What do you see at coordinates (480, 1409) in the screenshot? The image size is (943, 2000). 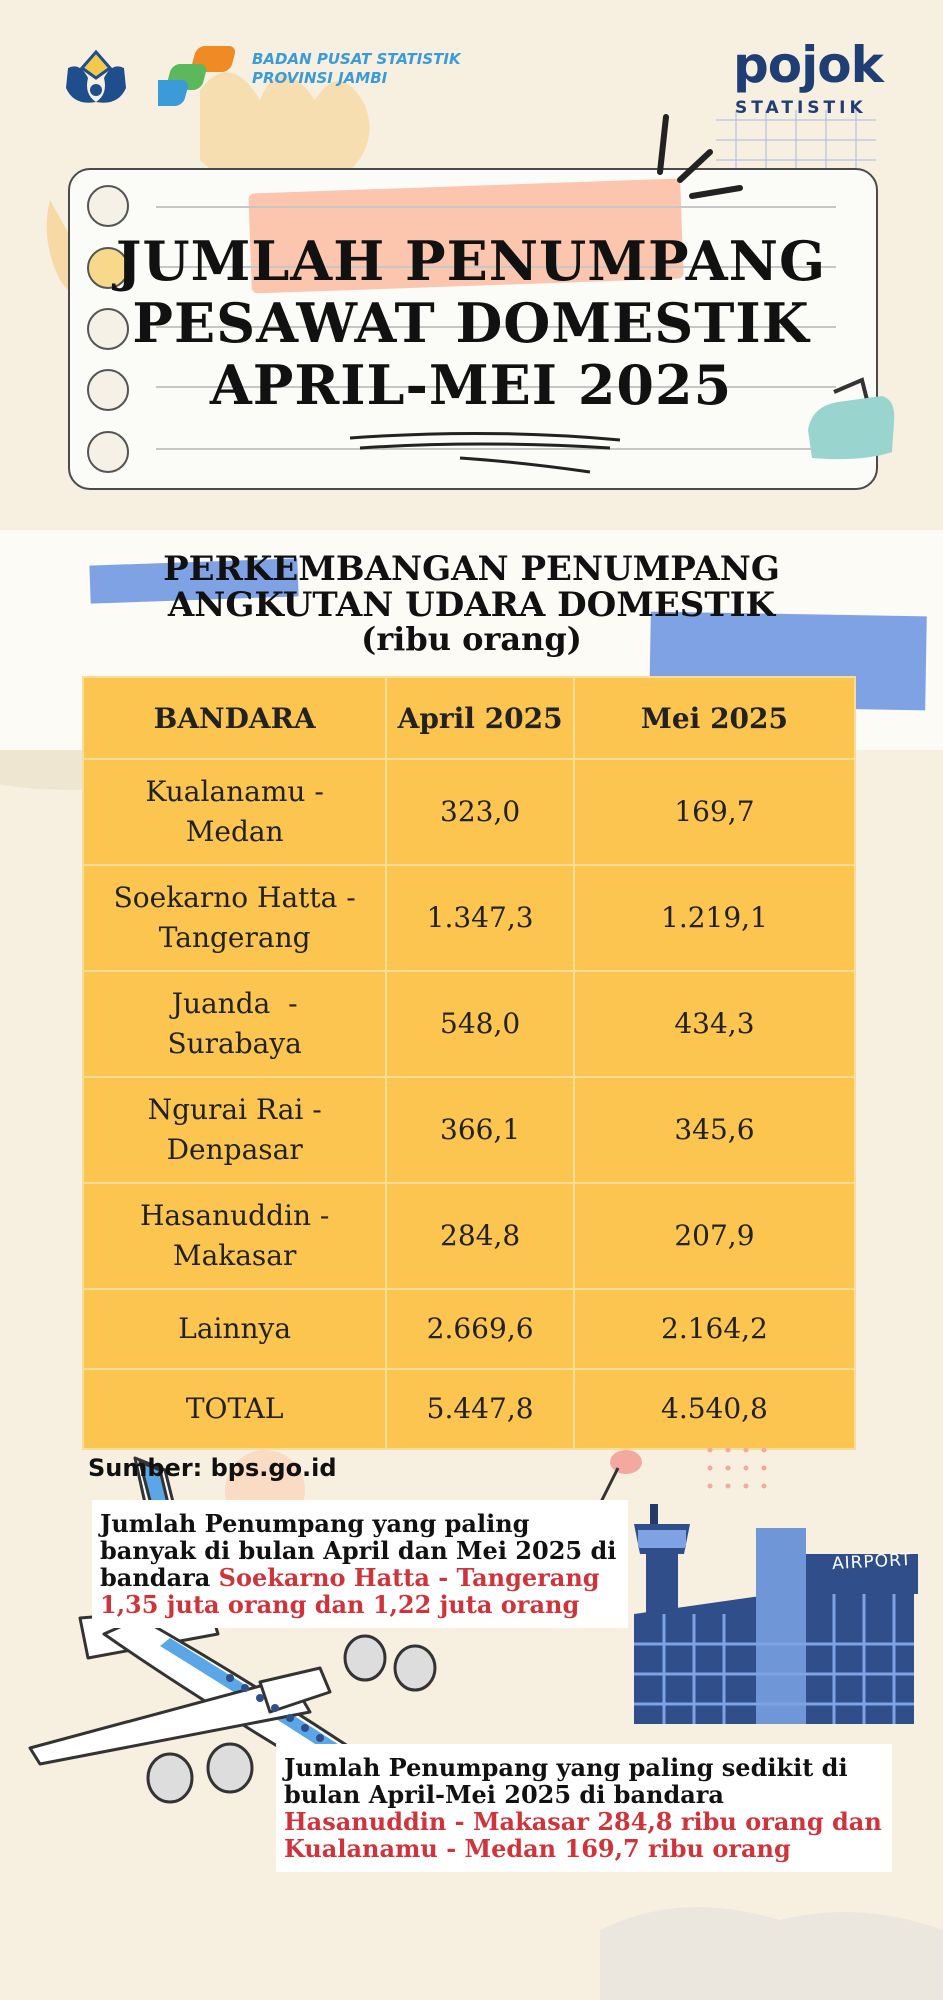 I see `april-total: 5.447,8` at bounding box center [480, 1409].